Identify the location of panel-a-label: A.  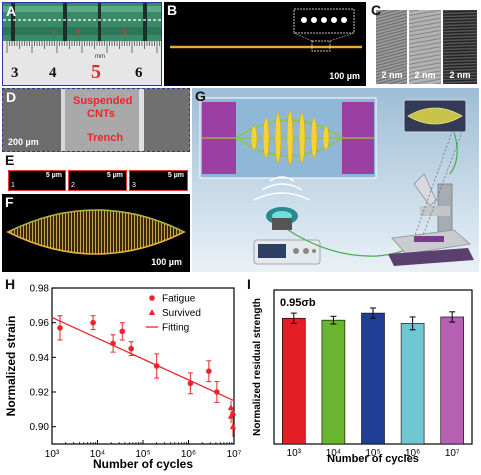
(11, 11).